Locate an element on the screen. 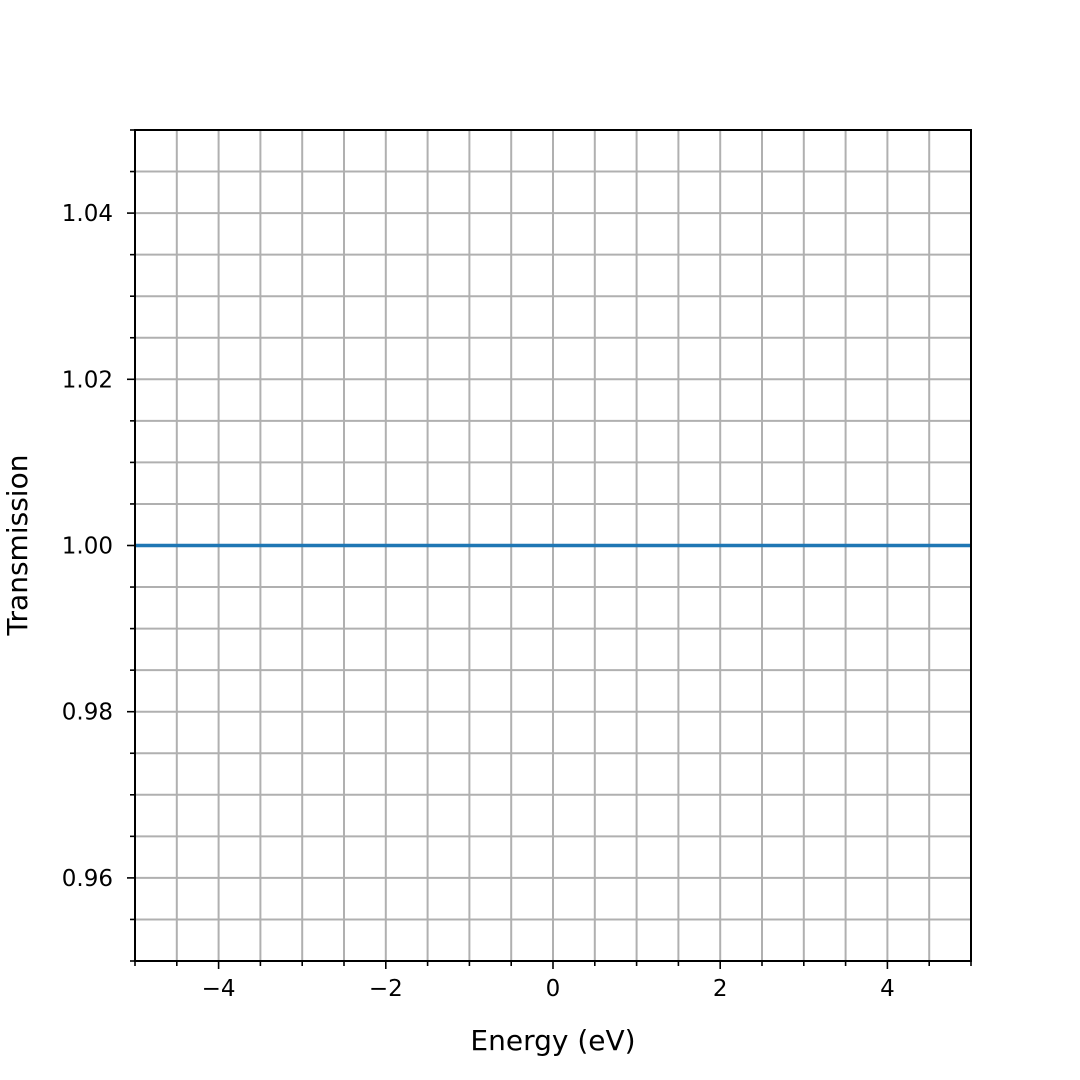 Image resolution: width=1080 pixels, height=1080 pixels. x-tick-label: −2 is located at coordinates (386, 989).